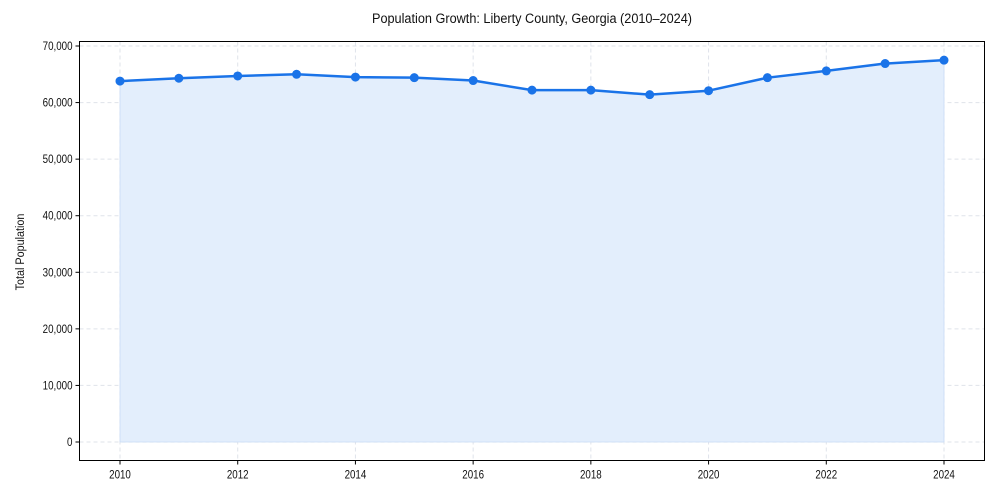  Describe the element at coordinates (532, 471) in the screenshot. I see `x-axis-ticks: 2010 2012 2014 2016 2018 2020 2022 2024` at that location.